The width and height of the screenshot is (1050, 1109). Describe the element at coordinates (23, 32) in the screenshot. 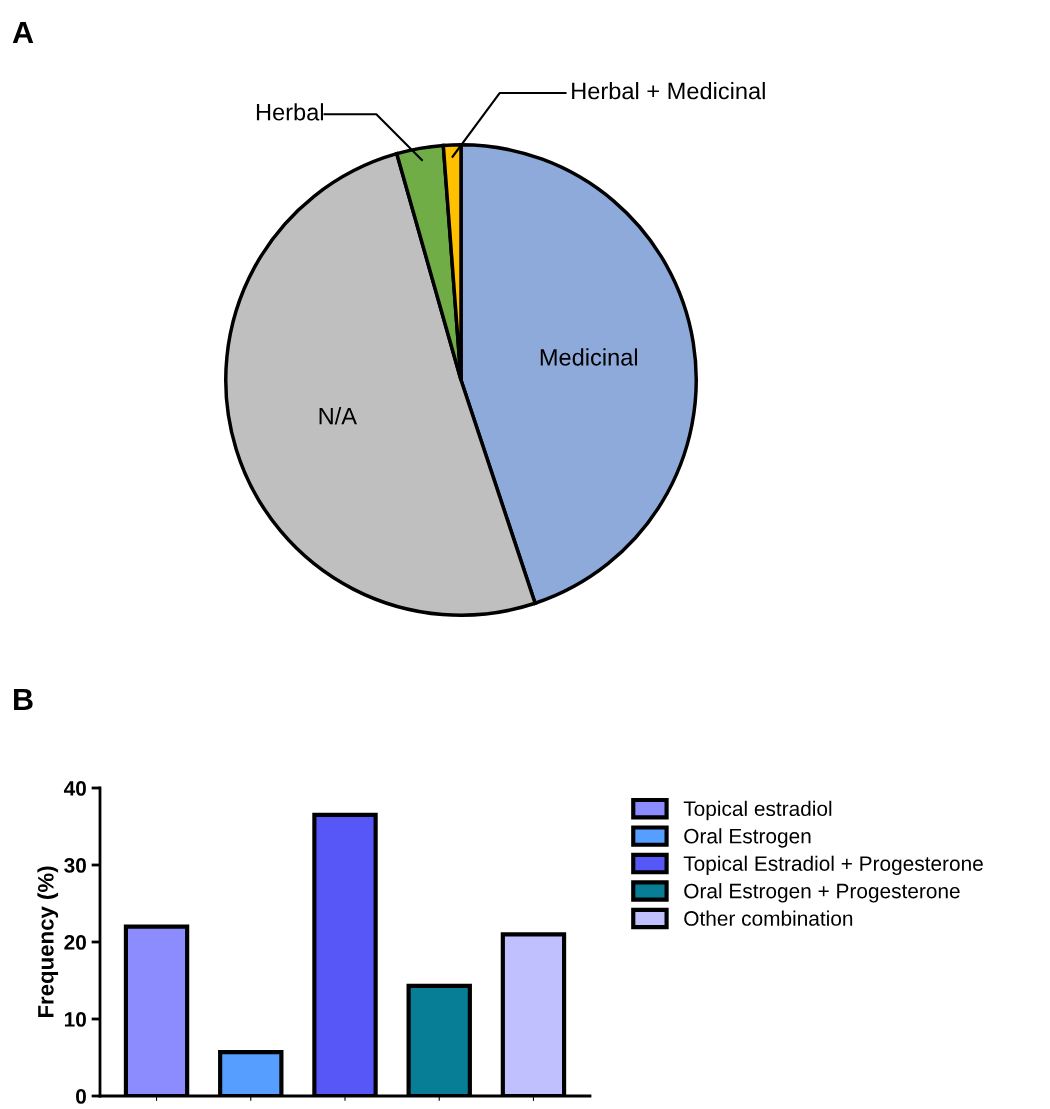

I see `text: A` at that location.